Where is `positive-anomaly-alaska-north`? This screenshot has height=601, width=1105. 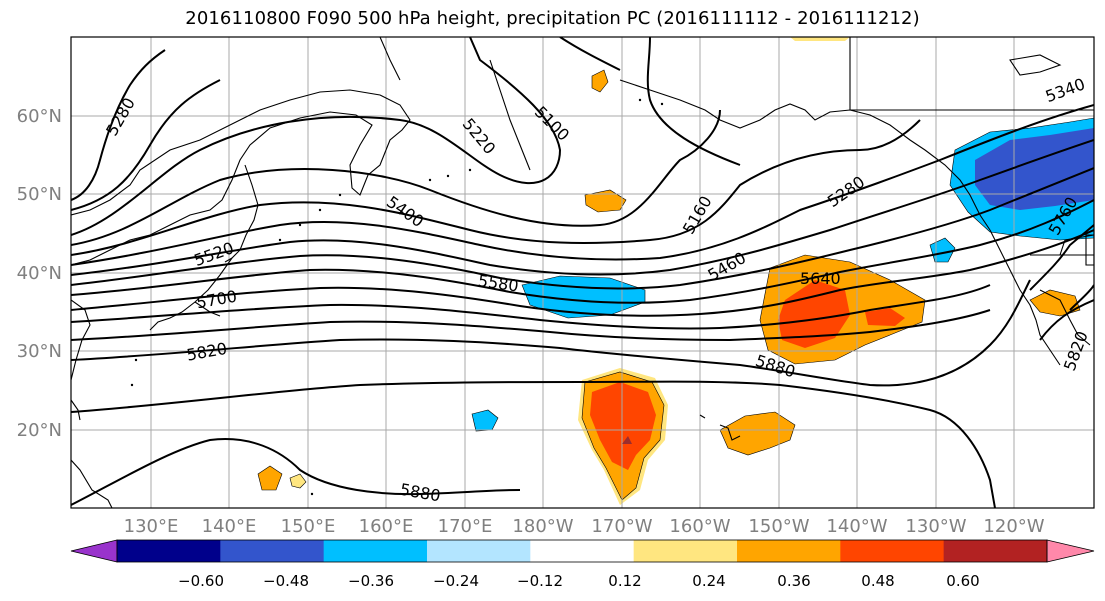
positive-anomaly-alaska-north is located at coordinates (600, 81).